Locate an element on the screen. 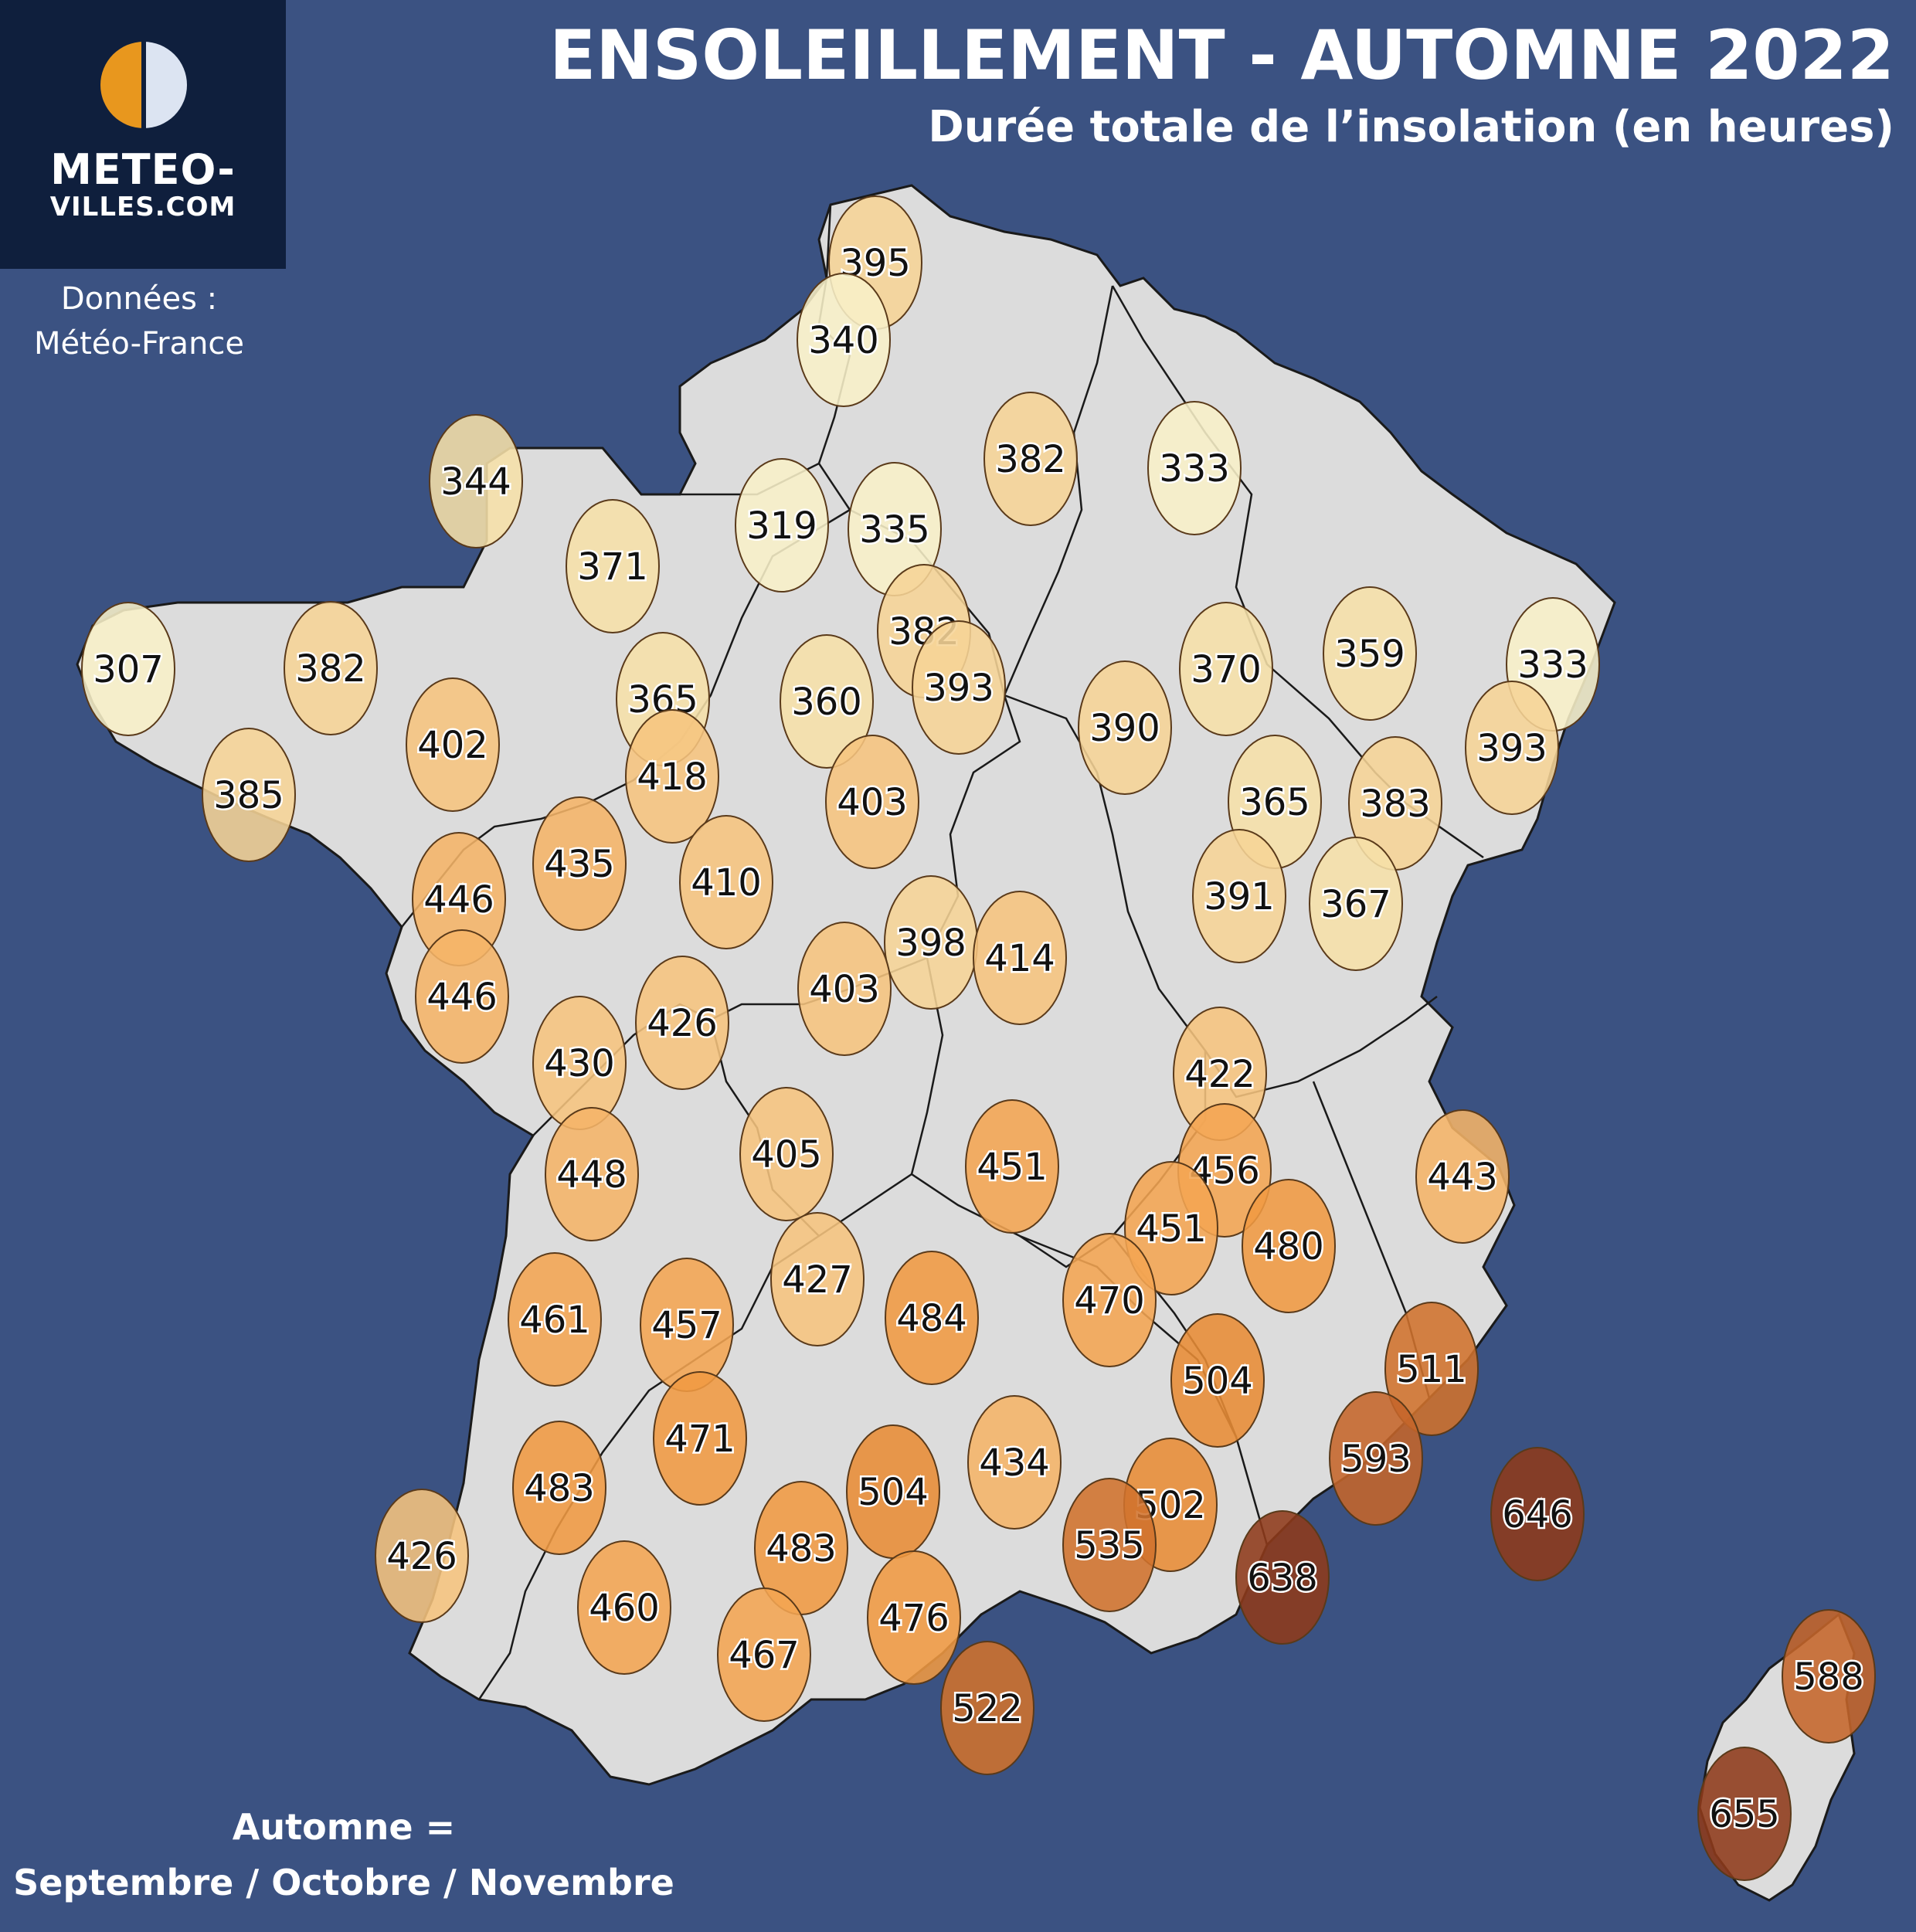 This screenshot has width=1916, height=1932. season-definition-line2: Septembre / Octobre / Novembre is located at coordinates (343, 1882).